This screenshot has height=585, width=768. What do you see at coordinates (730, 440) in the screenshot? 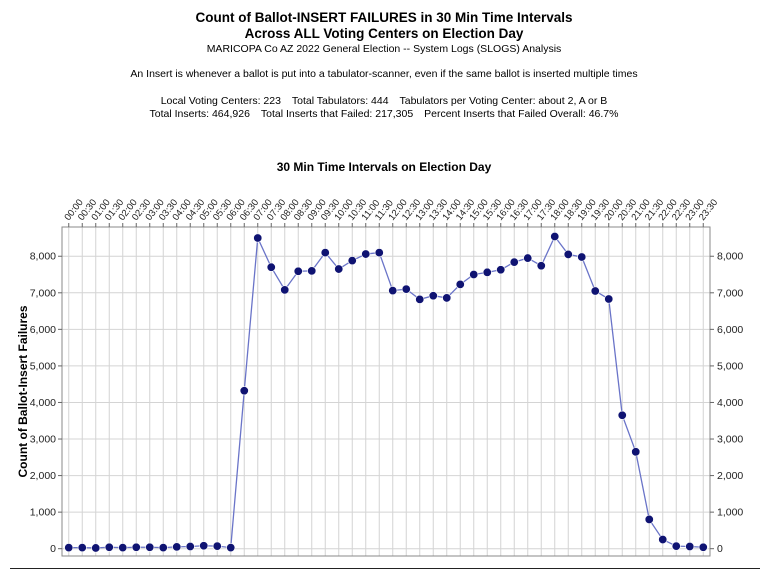
I see `y-tick-label-right: 3,000` at bounding box center [730, 440].